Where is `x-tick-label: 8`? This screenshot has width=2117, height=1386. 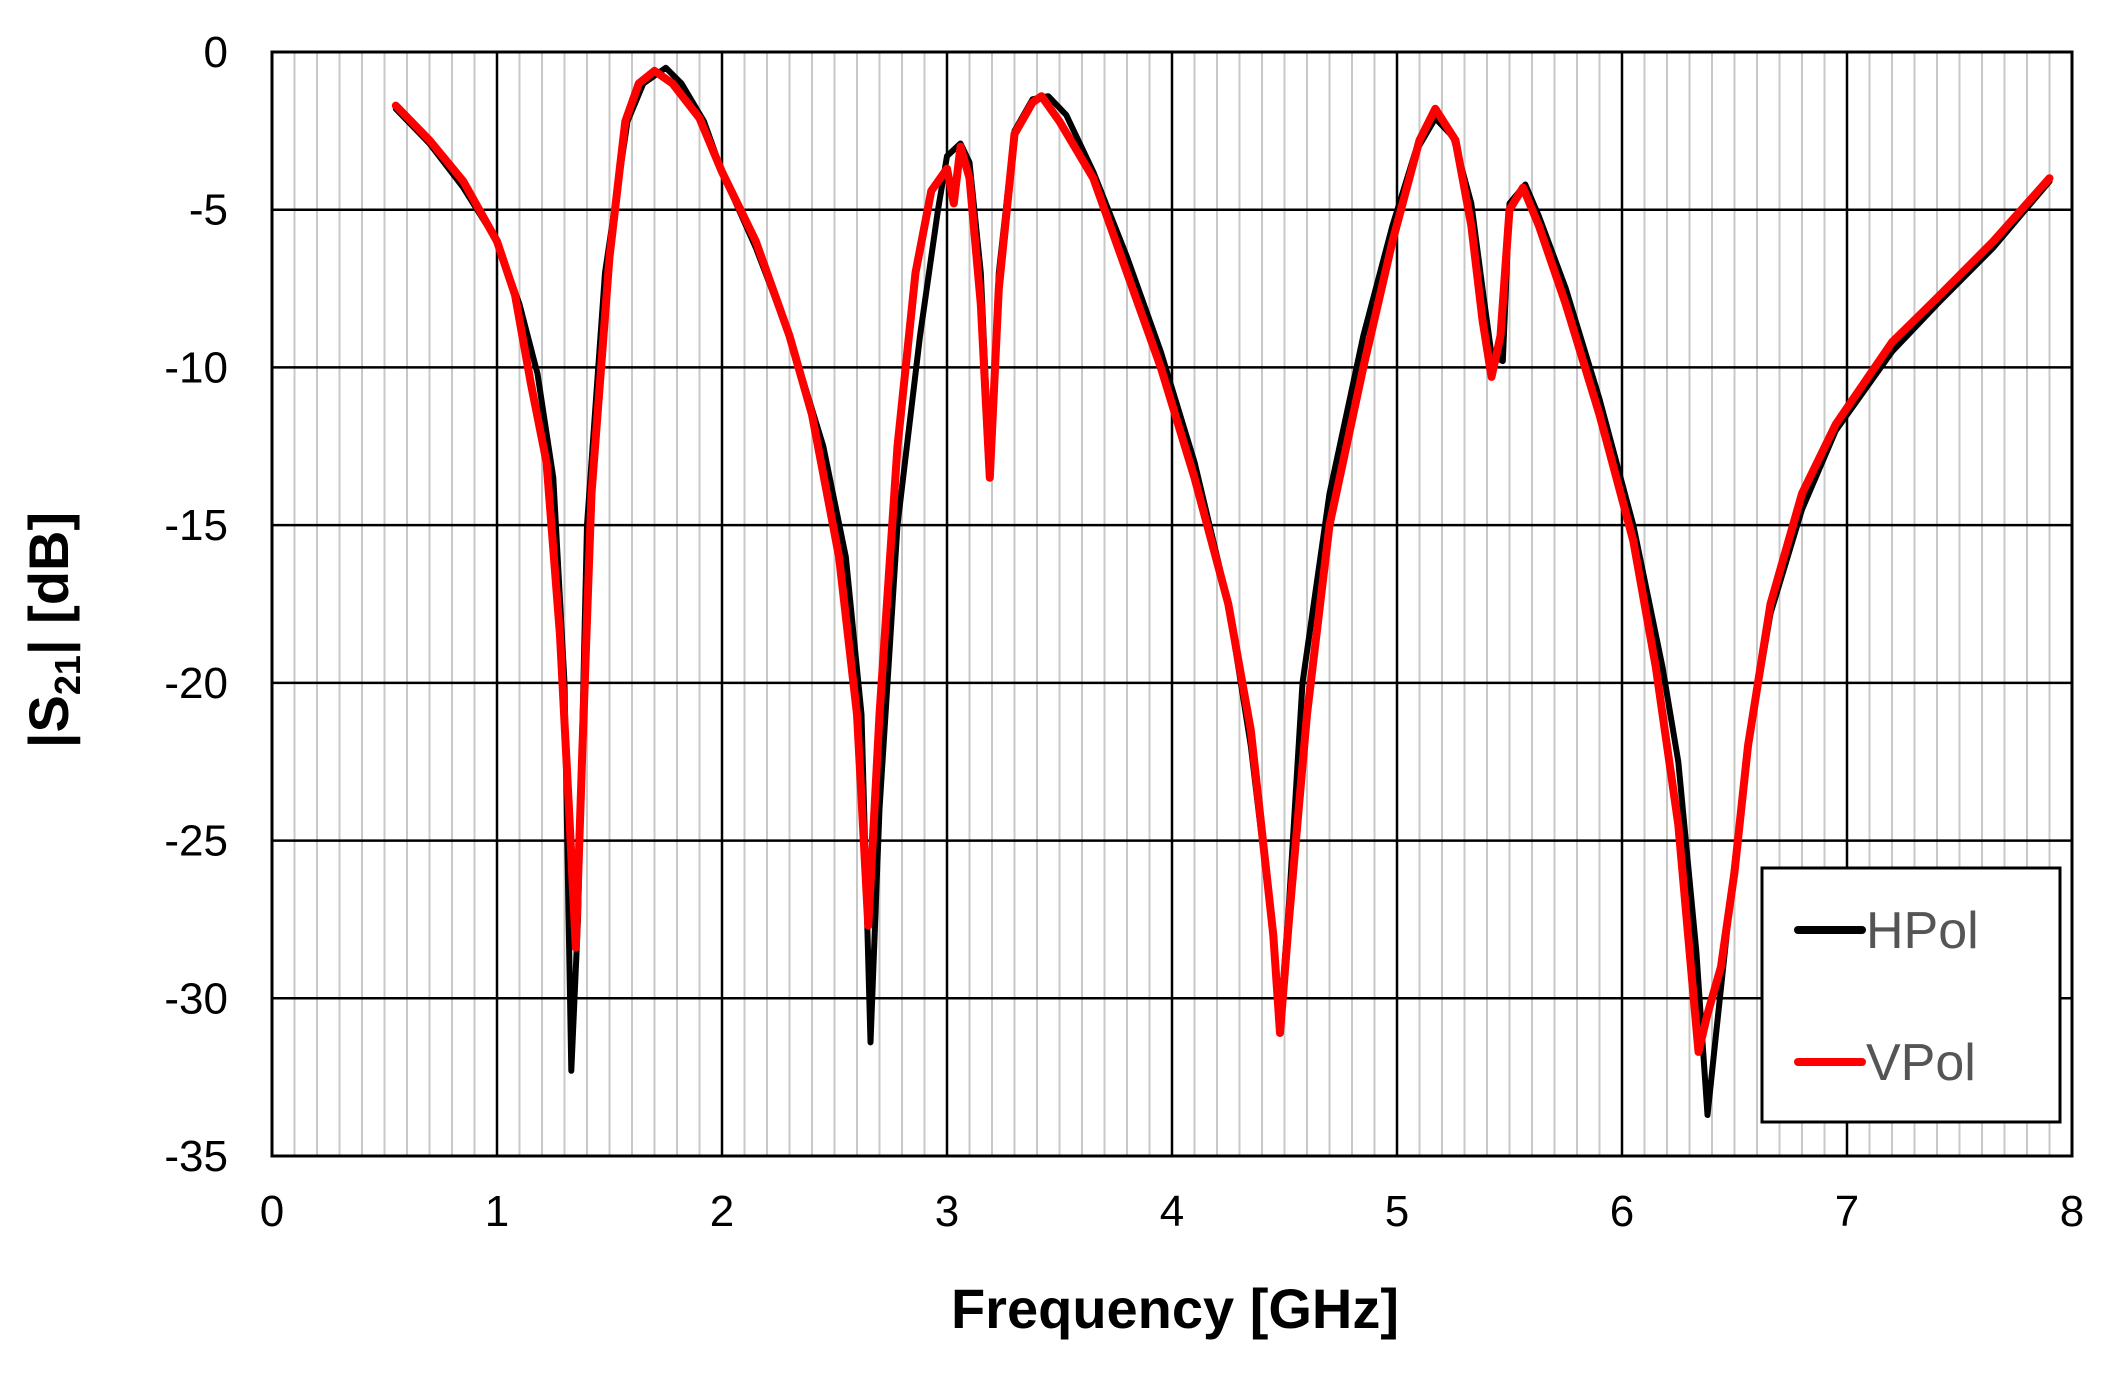 x-tick-label: 8 is located at coordinates (2072, 1211).